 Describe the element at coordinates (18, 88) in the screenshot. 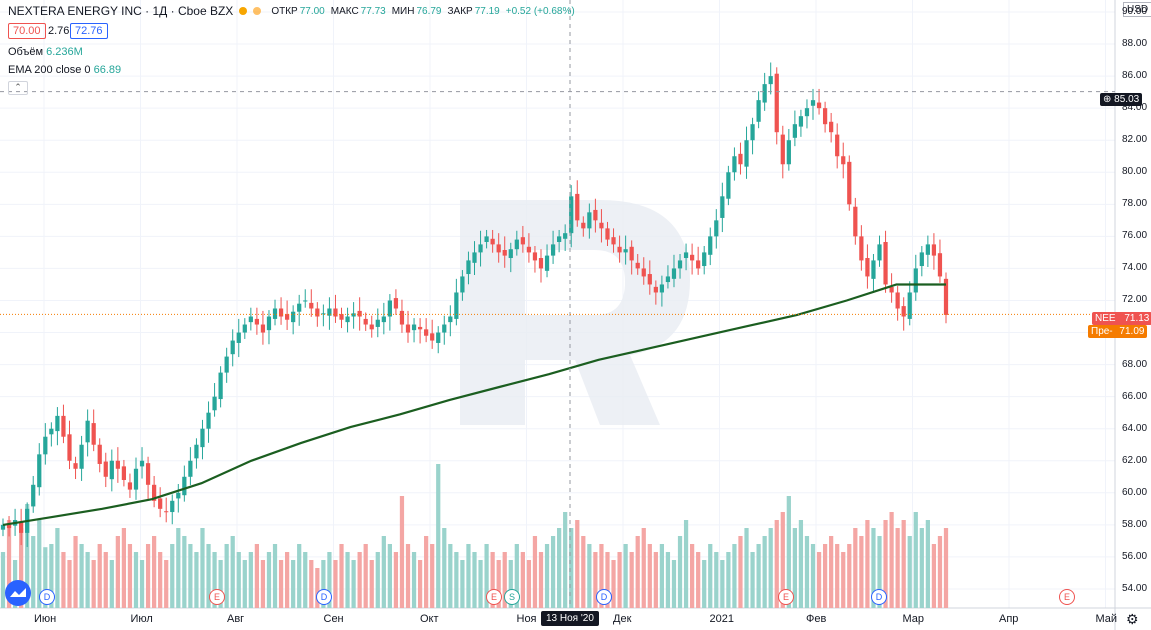

I see `collapse-legend-button: ⌃` at that location.